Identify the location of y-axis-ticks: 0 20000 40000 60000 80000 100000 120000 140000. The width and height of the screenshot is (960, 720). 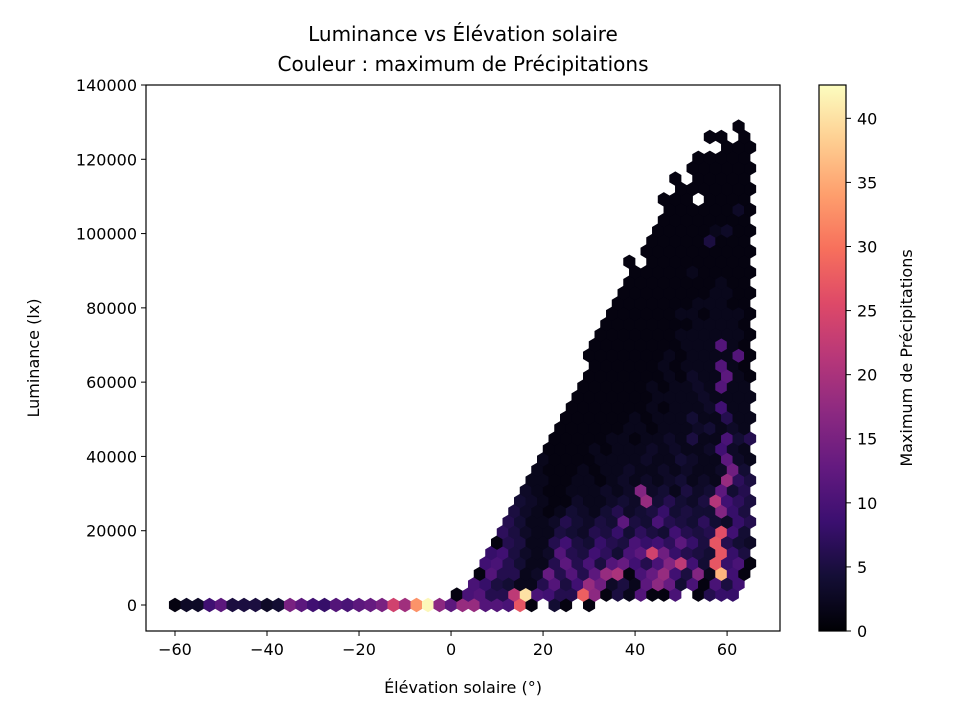
(111, 345).